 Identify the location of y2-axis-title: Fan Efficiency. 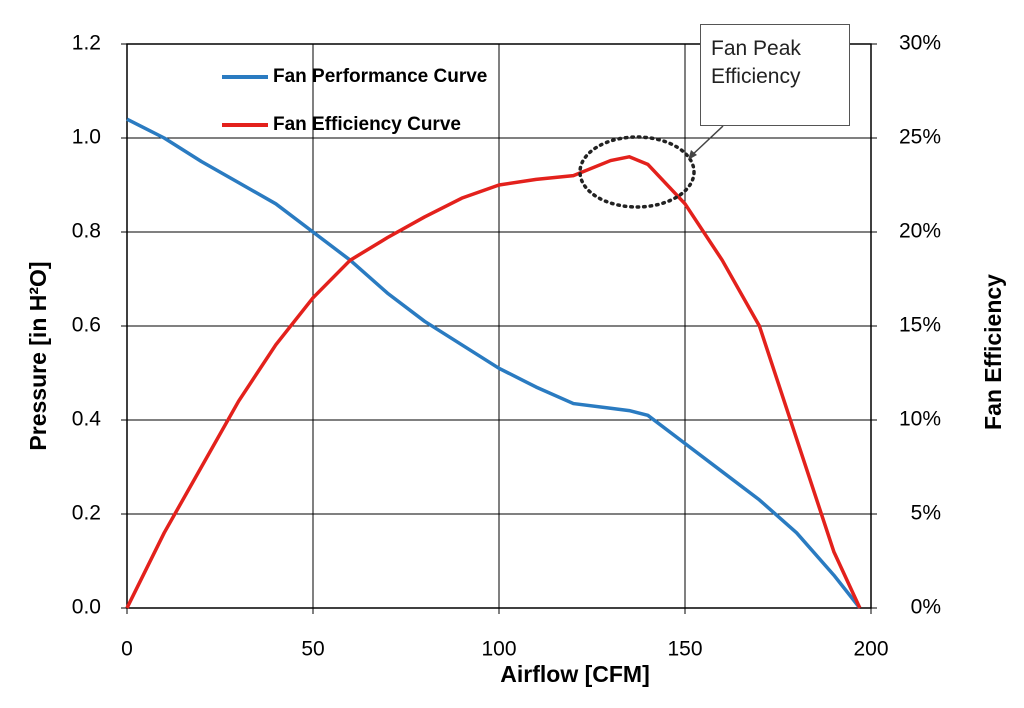
(993, 352).